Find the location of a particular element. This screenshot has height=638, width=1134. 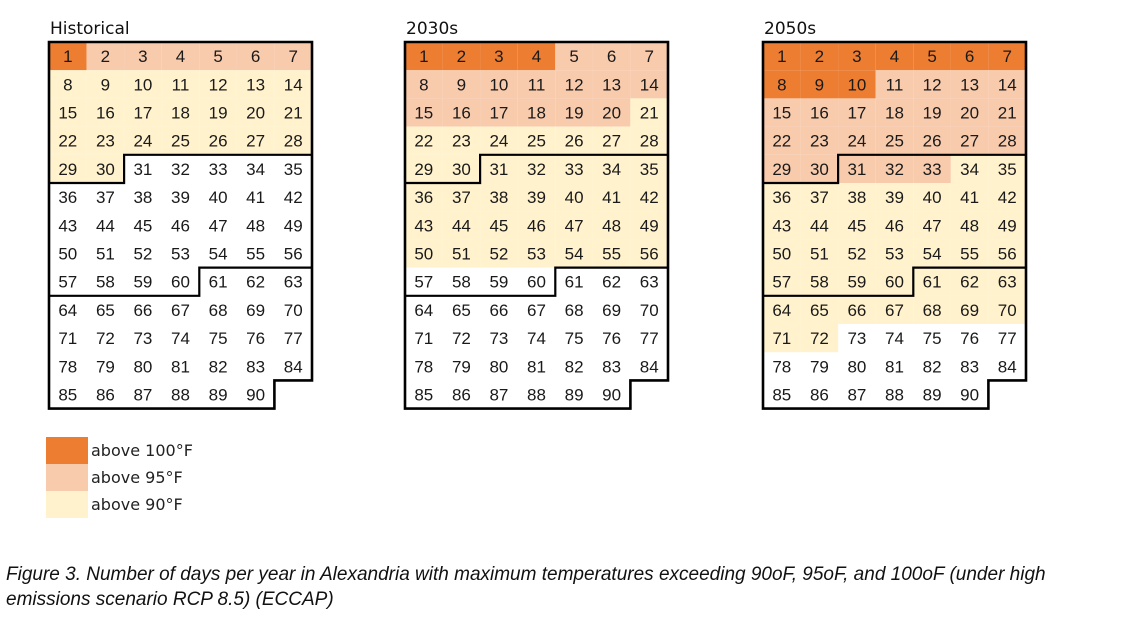

legend-label: above 95°F is located at coordinates (137, 477).